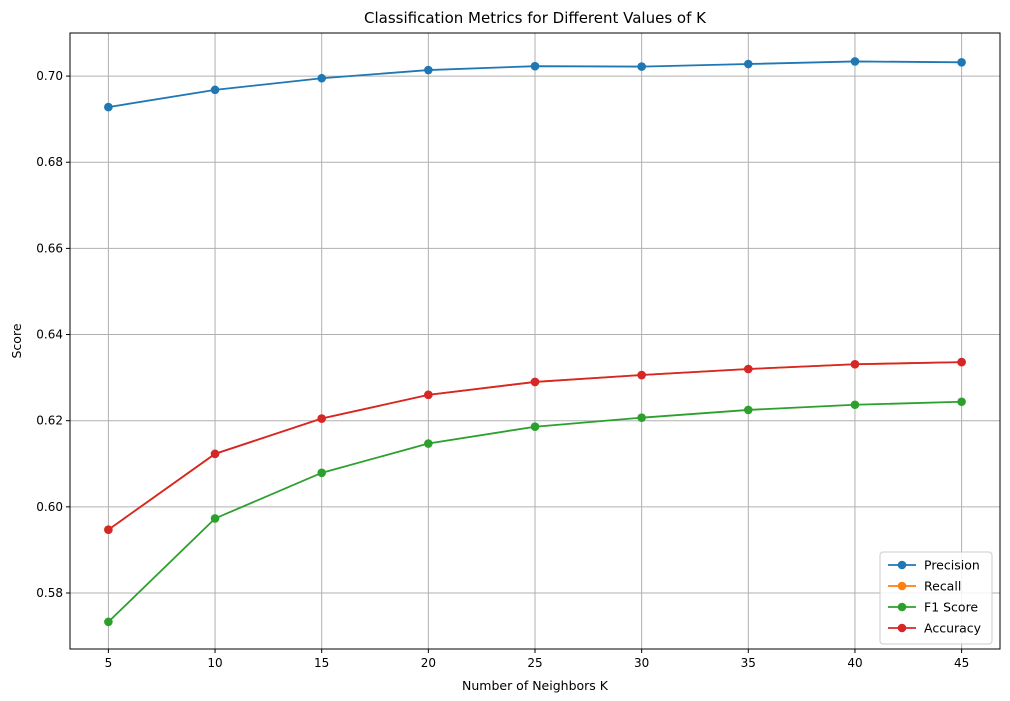 This screenshot has width=1010, height=701. What do you see at coordinates (49, 335) in the screenshot?
I see `y-tick-label: 0.64` at bounding box center [49, 335].